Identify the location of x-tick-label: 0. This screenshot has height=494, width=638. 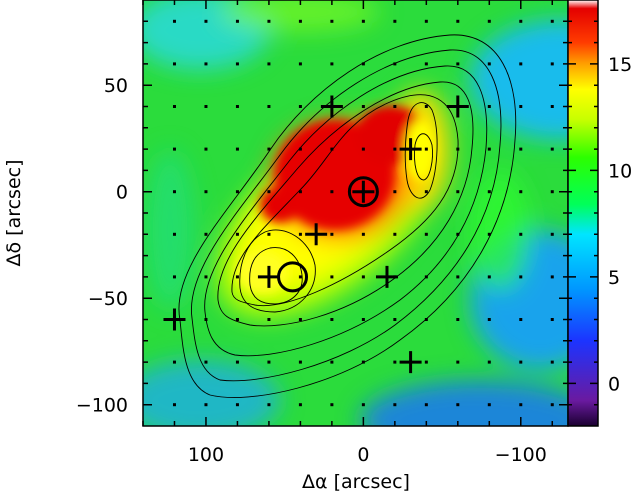
(363, 455).